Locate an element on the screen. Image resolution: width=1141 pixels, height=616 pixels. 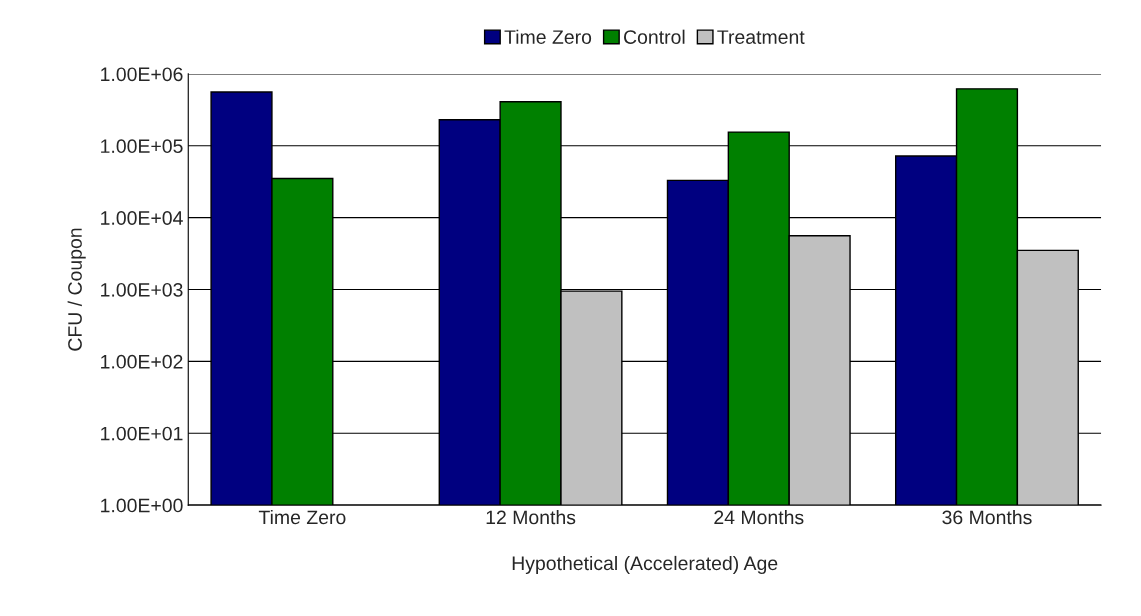
x-tick-label: 24 Months is located at coordinates (759, 517).